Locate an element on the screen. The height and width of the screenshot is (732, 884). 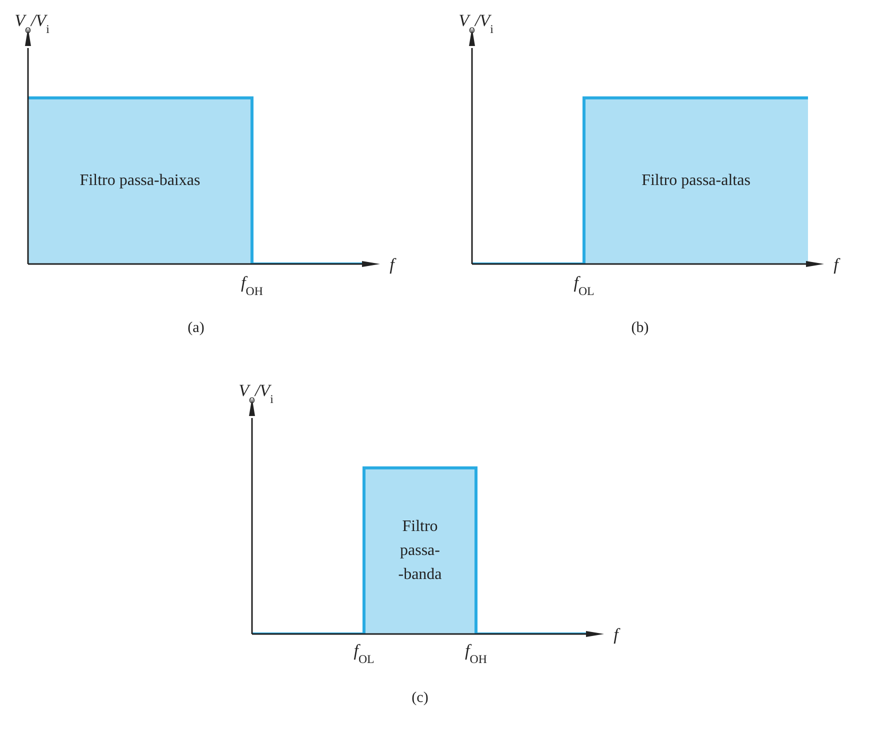
annotation: Filtro passa- -banda is located at coordinates (420, 550).